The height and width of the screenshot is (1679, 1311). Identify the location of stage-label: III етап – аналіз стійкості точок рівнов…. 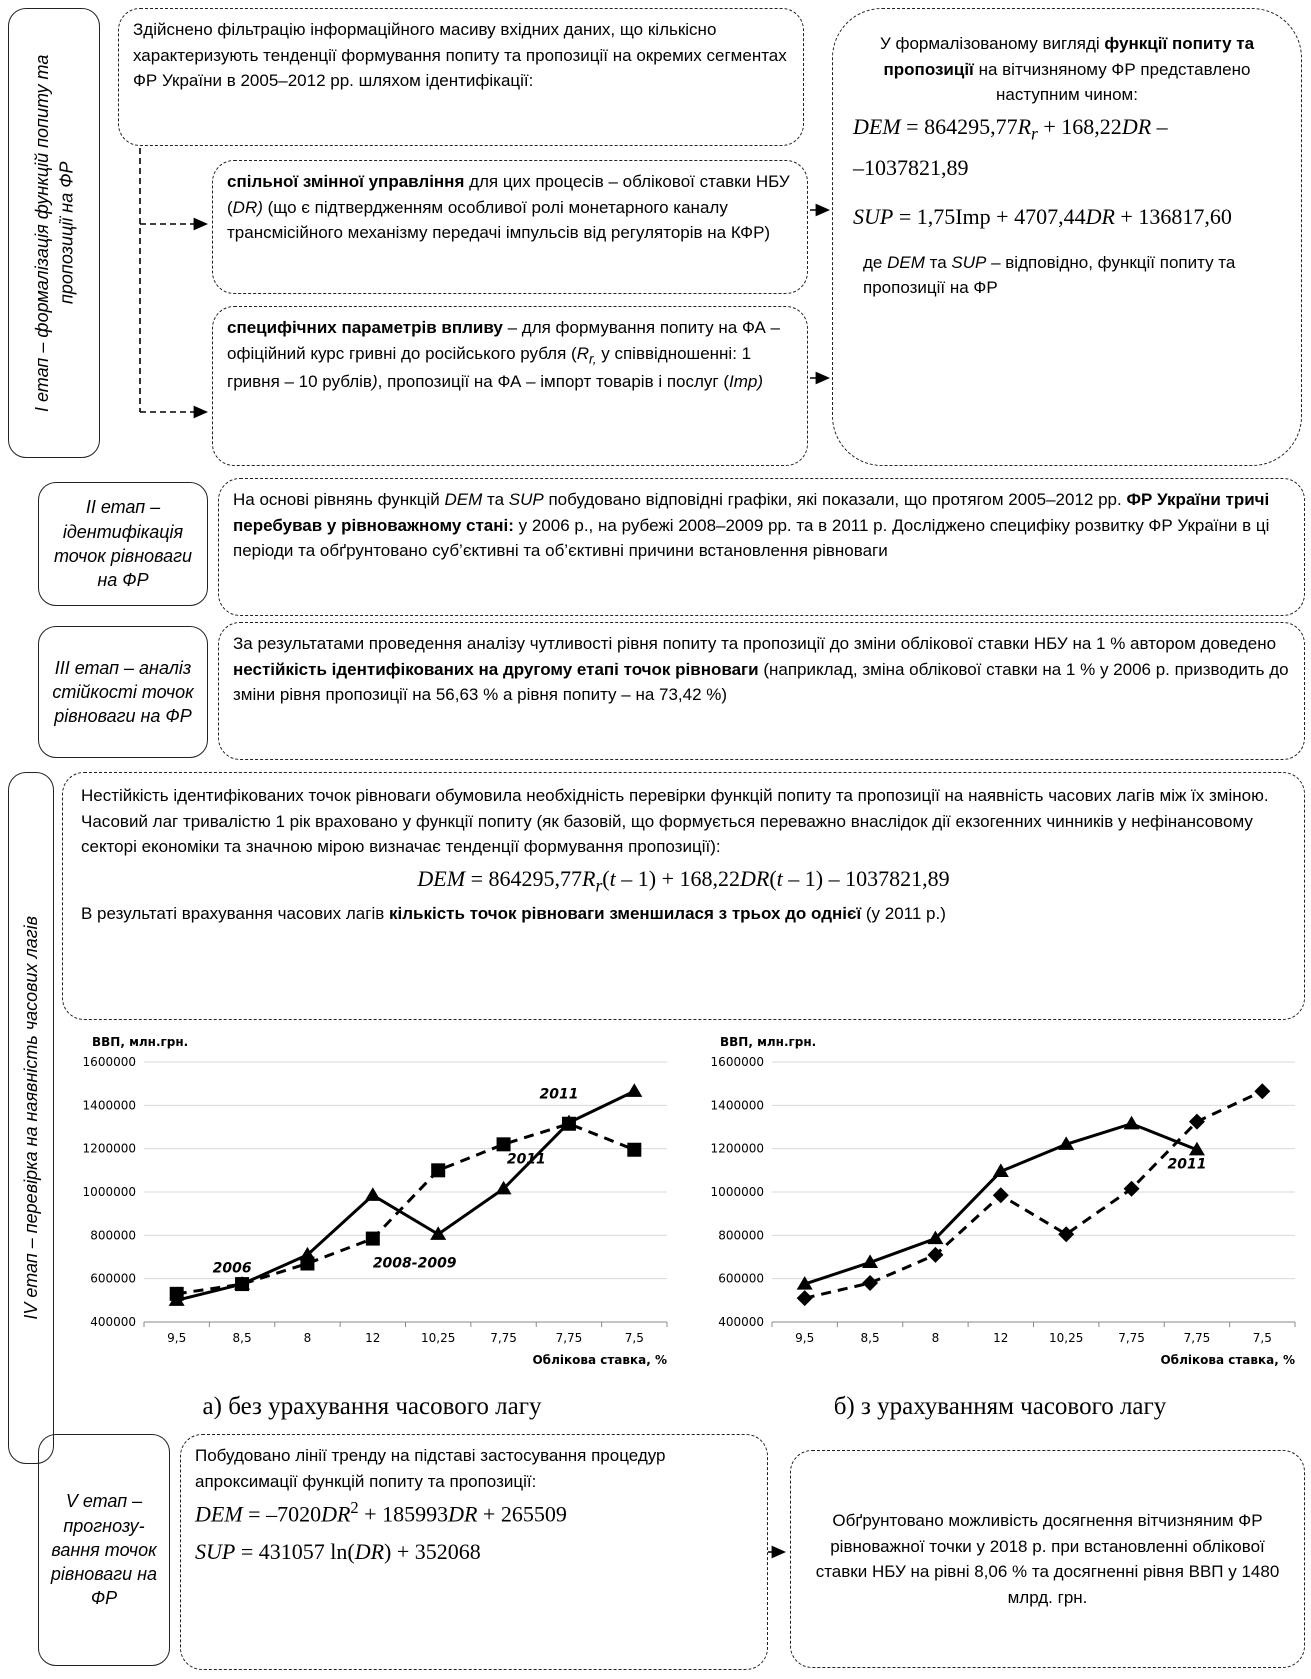
(123, 692).